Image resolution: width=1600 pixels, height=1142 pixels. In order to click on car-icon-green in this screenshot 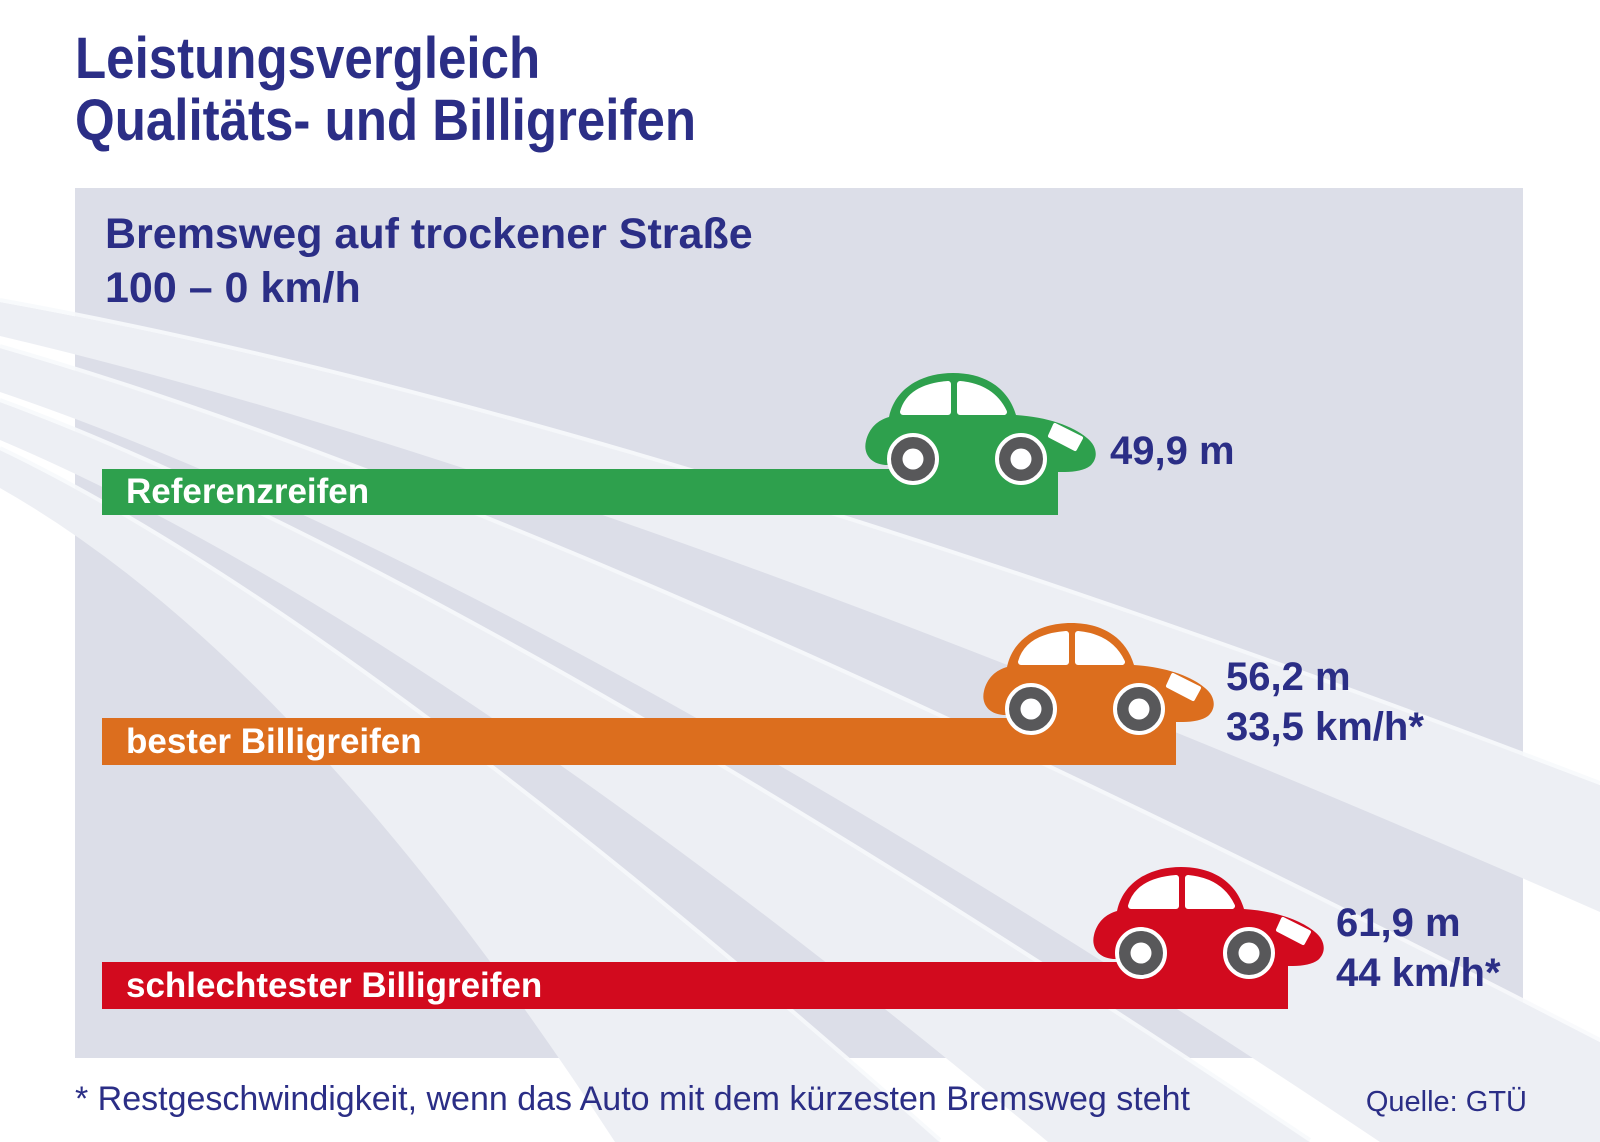, I will do `click(978, 425)`.